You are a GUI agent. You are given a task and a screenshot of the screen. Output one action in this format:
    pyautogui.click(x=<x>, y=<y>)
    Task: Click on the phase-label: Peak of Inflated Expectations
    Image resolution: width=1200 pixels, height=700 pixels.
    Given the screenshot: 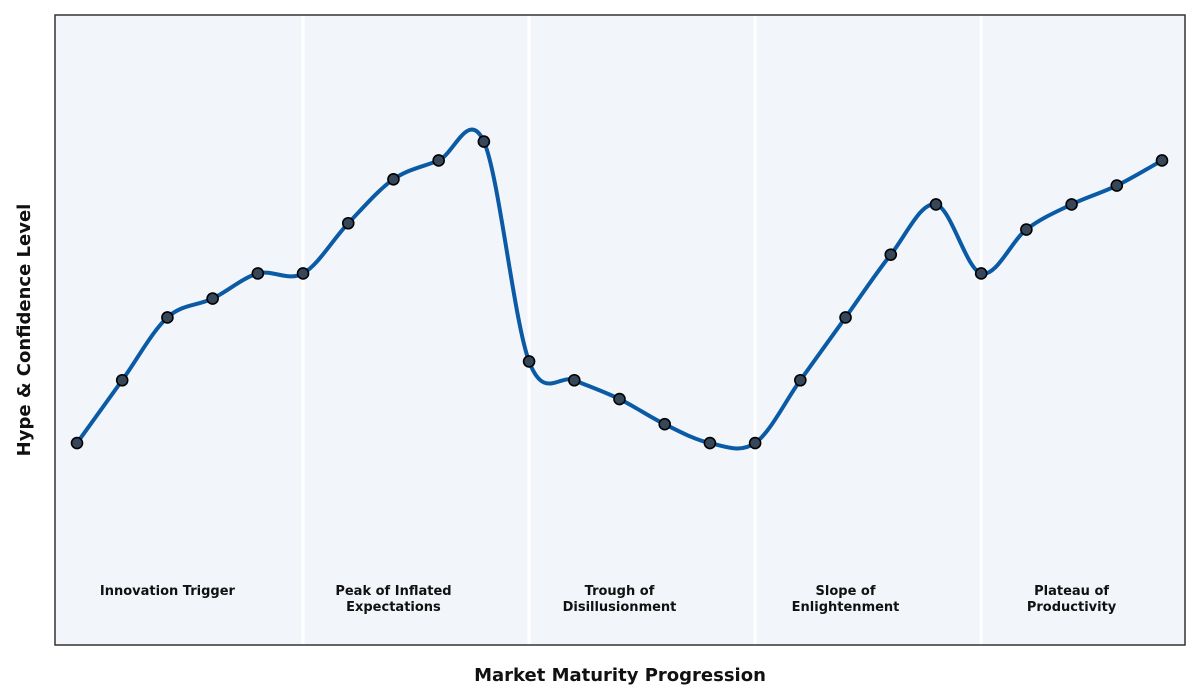 What is the action you would take?
    pyautogui.click(x=393, y=599)
    